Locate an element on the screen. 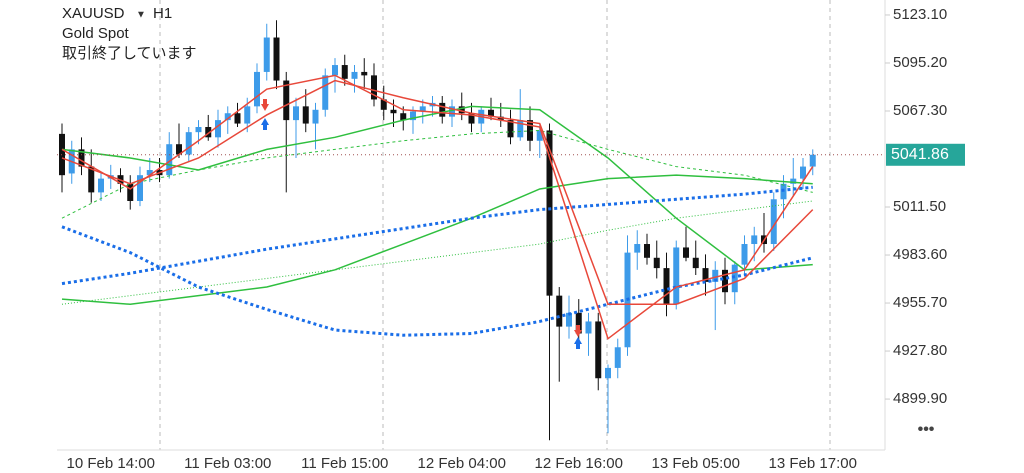 The width and height of the screenshot is (1024, 473). x-tick-label: 12 Feb 04:00 is located at coordinates (462, 463).